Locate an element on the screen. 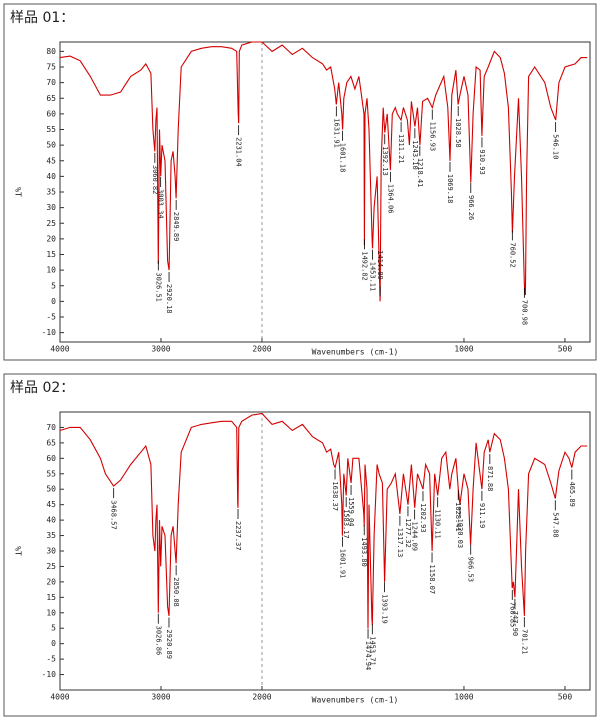  peak-label: 1028.58 is located at coordinates (458, 133).